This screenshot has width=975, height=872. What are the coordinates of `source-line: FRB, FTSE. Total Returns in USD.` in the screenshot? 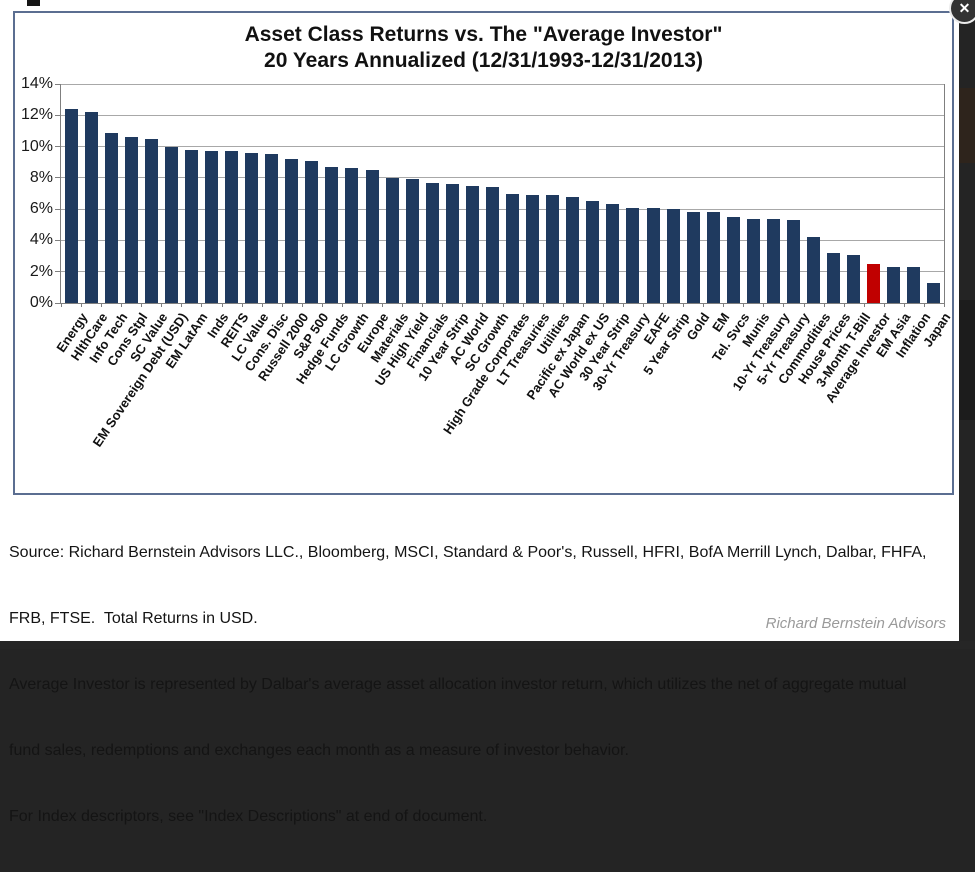 It's located at (133, 618).